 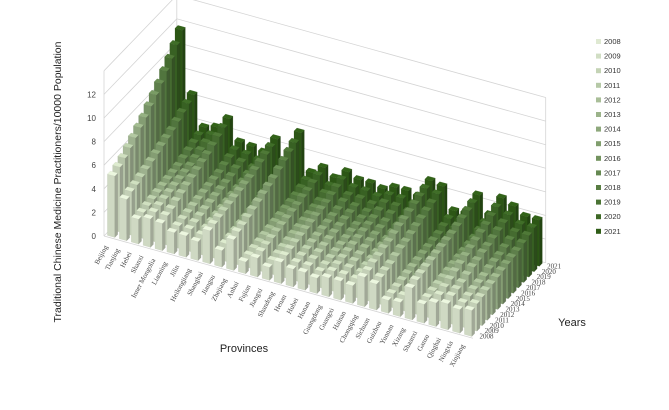 I want to click on y-tick-label: 2017, so click(x=533, y=288).